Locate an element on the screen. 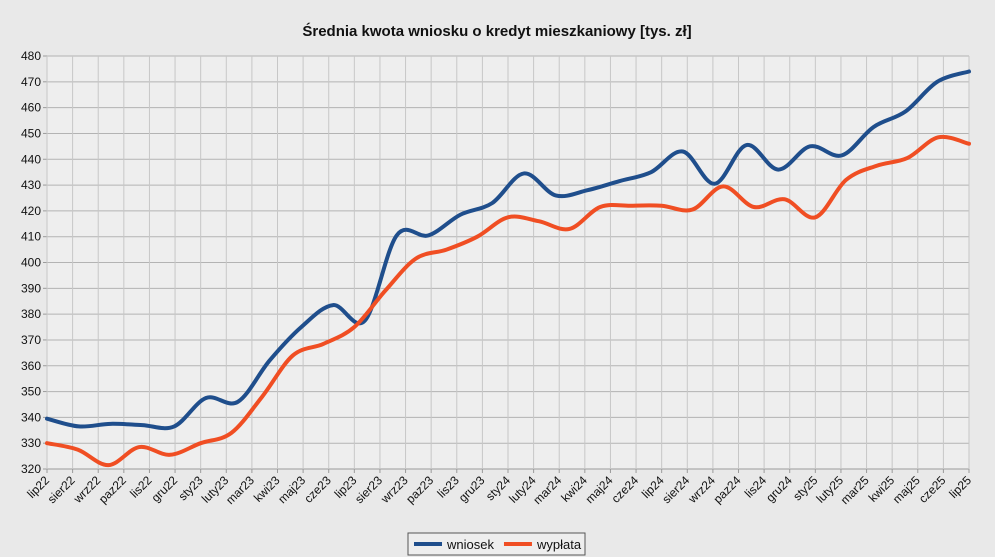 The image size is (995, 557). x-tick-label: cze24 is located at coordinates (625, 489).